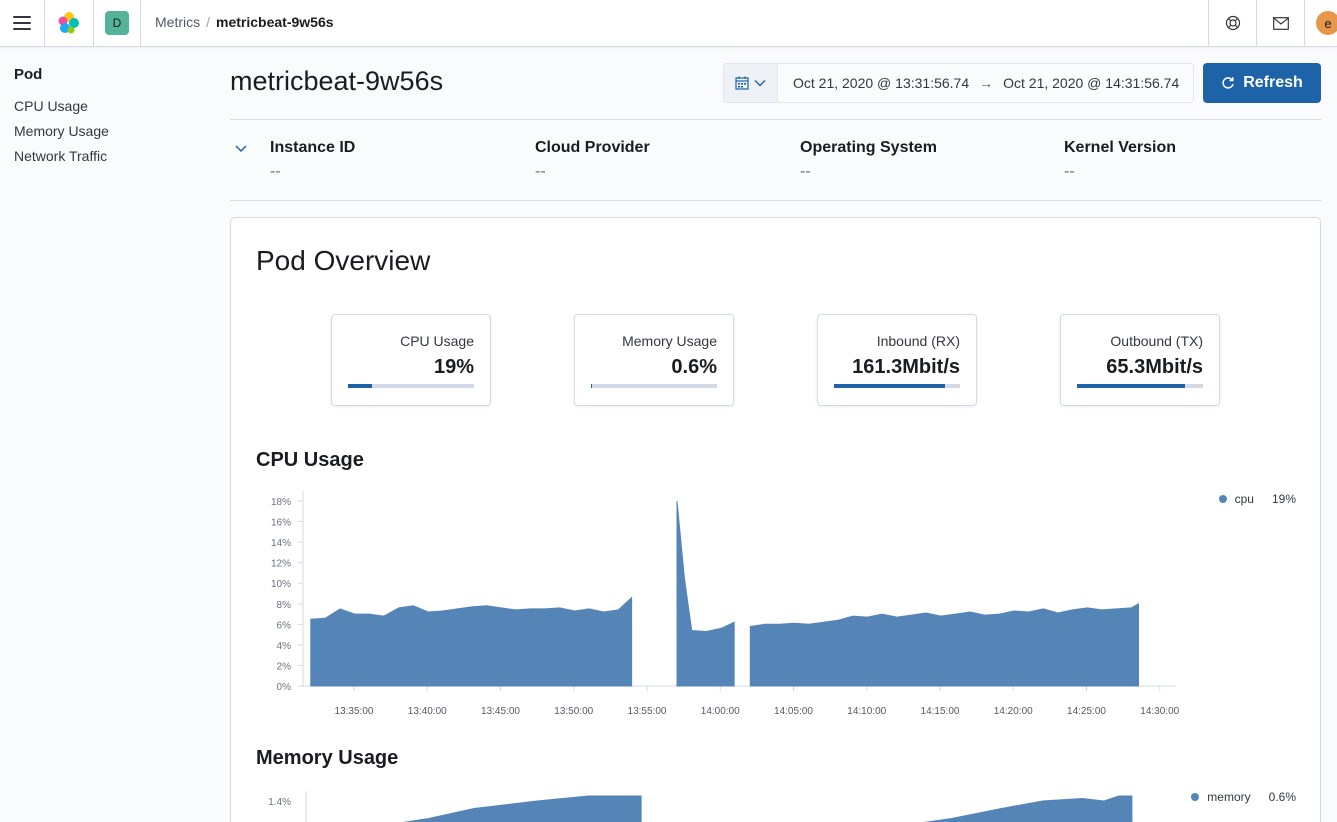 The image size is (1337, 822). I want to click on y-tick-label: 8%, so click(284, 605).